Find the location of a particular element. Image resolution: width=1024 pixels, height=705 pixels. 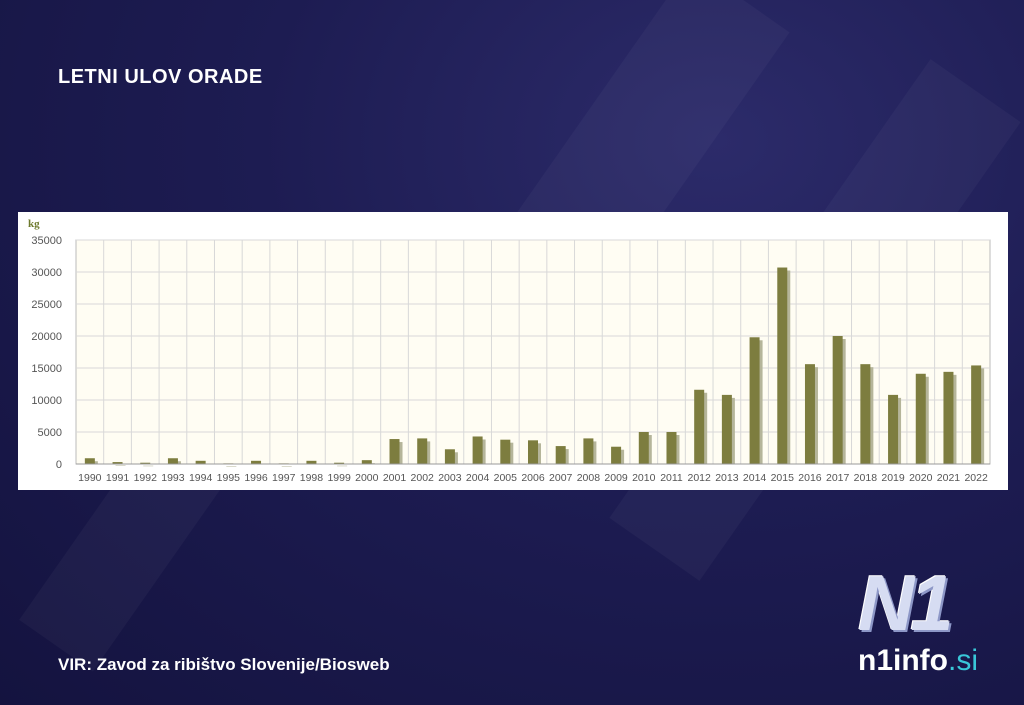

x-tick-label: 1997 is located at coordinates (284, 478).